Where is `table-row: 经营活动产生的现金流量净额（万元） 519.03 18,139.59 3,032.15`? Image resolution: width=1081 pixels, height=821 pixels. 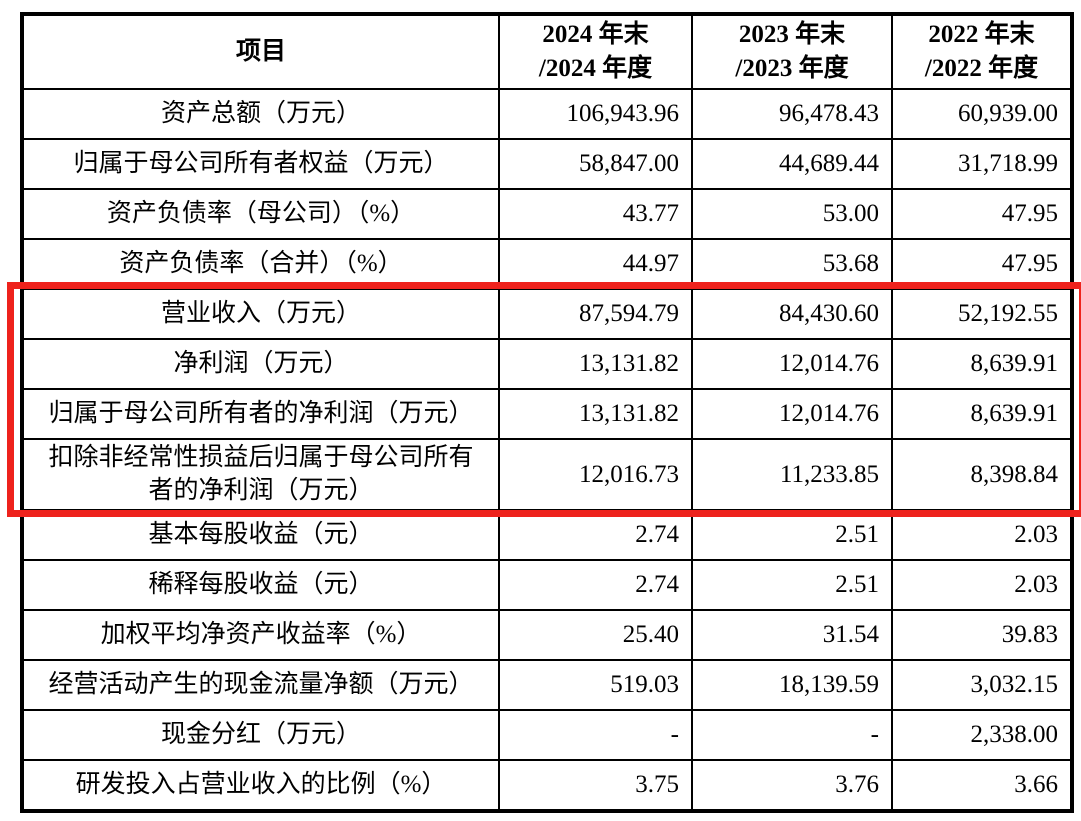 table-row: 经营活动产生的现金流量净额（万元） 519.03 18,139.59 3,032.15 is located at coordinates (547, 685).